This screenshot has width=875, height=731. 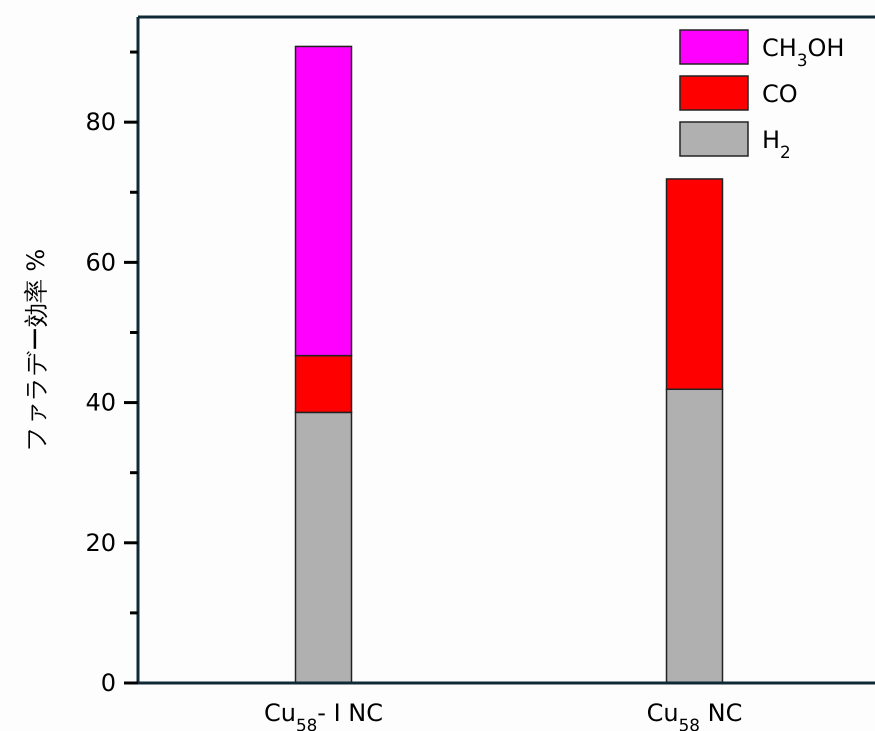 What do you see at coordinates (100, 262) in the screenshot?
I see `y-tick-label: 60` at bounding box center [100, 262].